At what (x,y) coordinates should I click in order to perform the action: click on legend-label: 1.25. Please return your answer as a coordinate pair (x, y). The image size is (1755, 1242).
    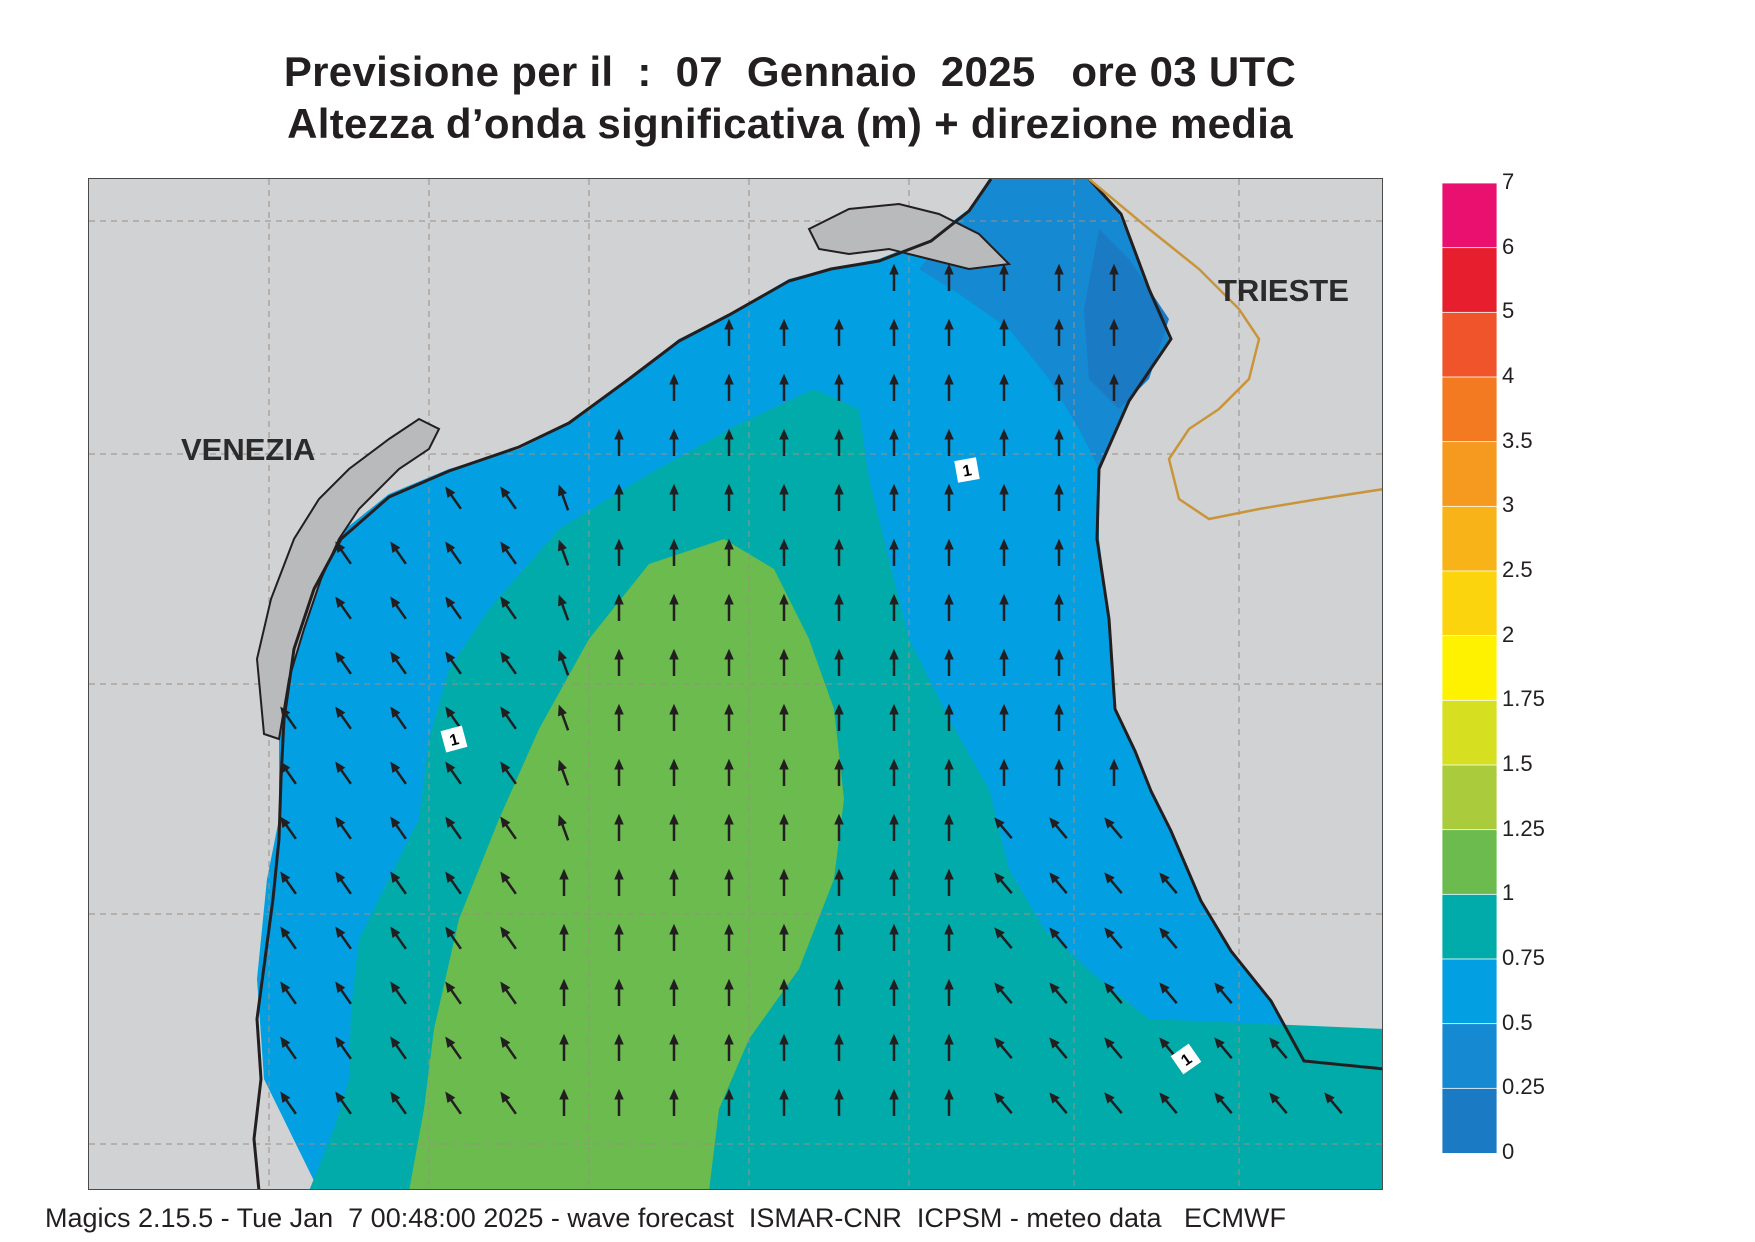
    Looking at the image, I should click on (1523, 828).